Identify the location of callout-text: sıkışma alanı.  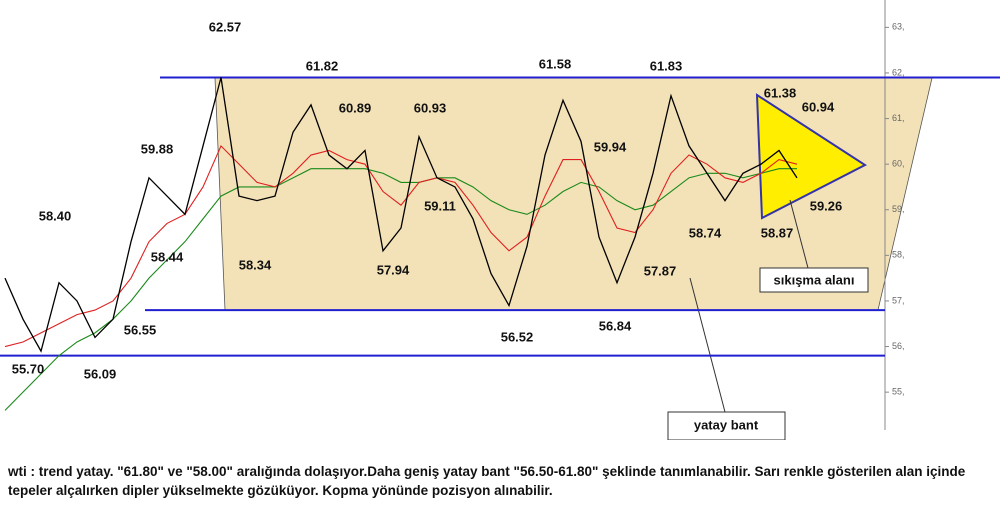
(814, 279).